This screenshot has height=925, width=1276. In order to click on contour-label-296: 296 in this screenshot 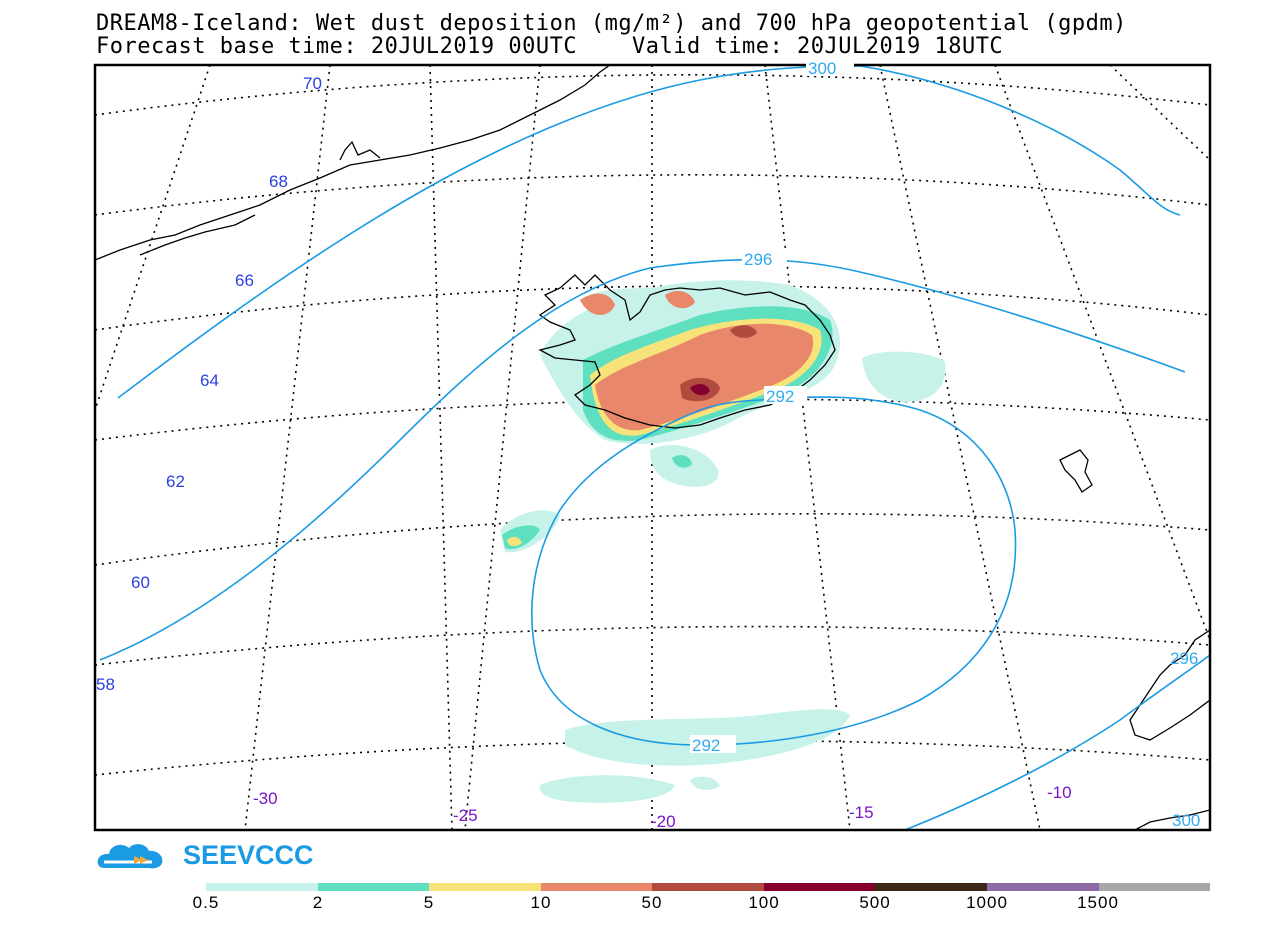, I will do `click(758, 259)`.